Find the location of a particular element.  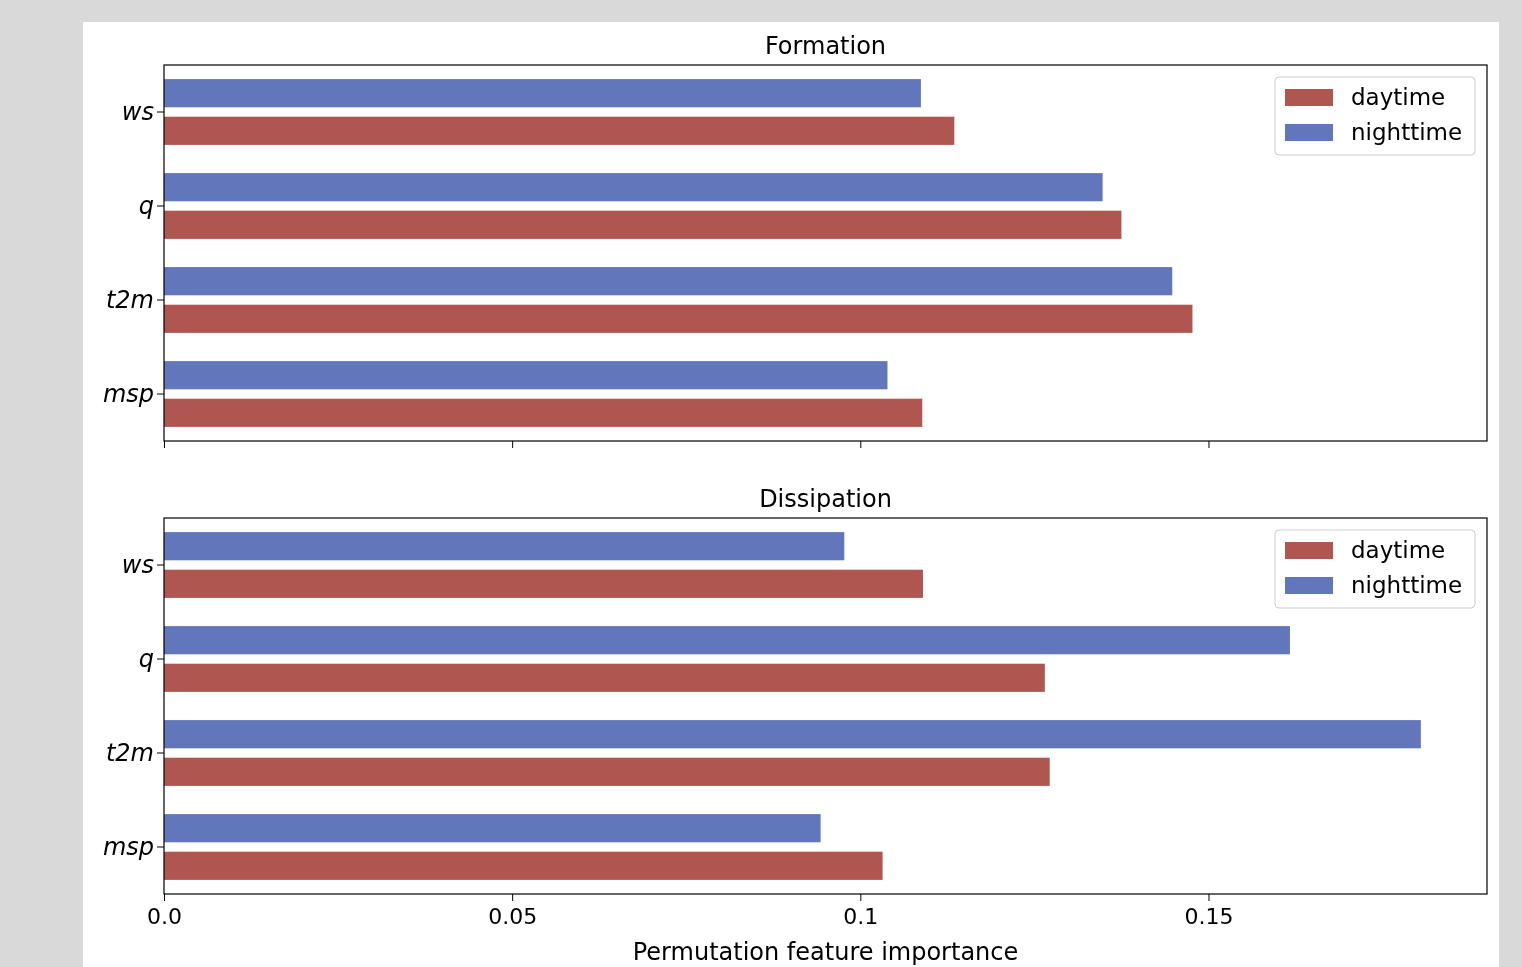

x-tick-label: 0.05 is located at coordinates (513, 916).